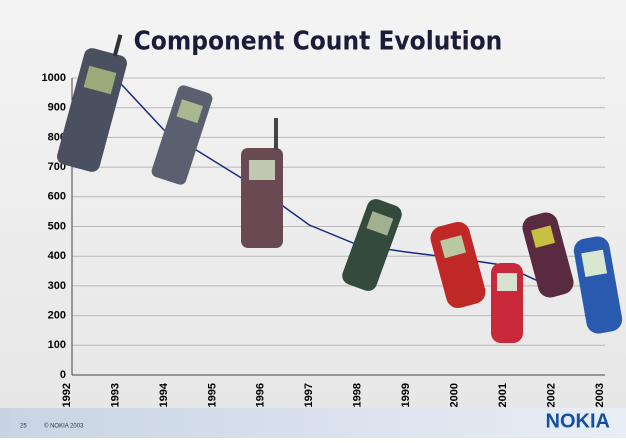  Describe the element at coordinates (164, 394) in the screenshot. I see `x-tick-label: 1994` at that location.